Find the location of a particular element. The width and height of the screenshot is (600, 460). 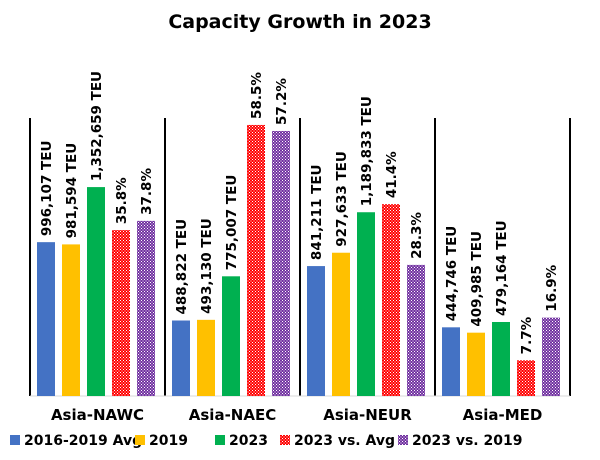

data-label: 444,746 TEU is located at coordinates (452, 274).